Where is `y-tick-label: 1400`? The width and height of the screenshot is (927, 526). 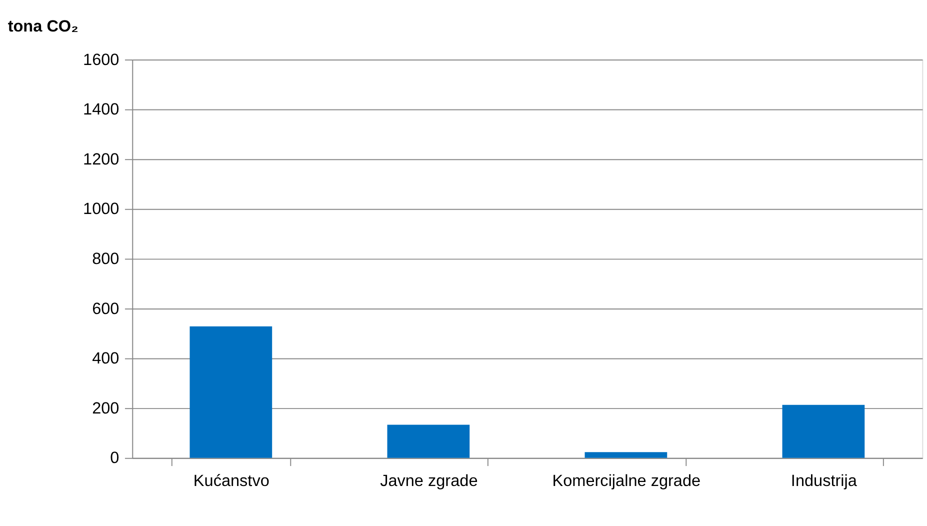
y-tick-label: 1400 is located at coordinates (101, 109).